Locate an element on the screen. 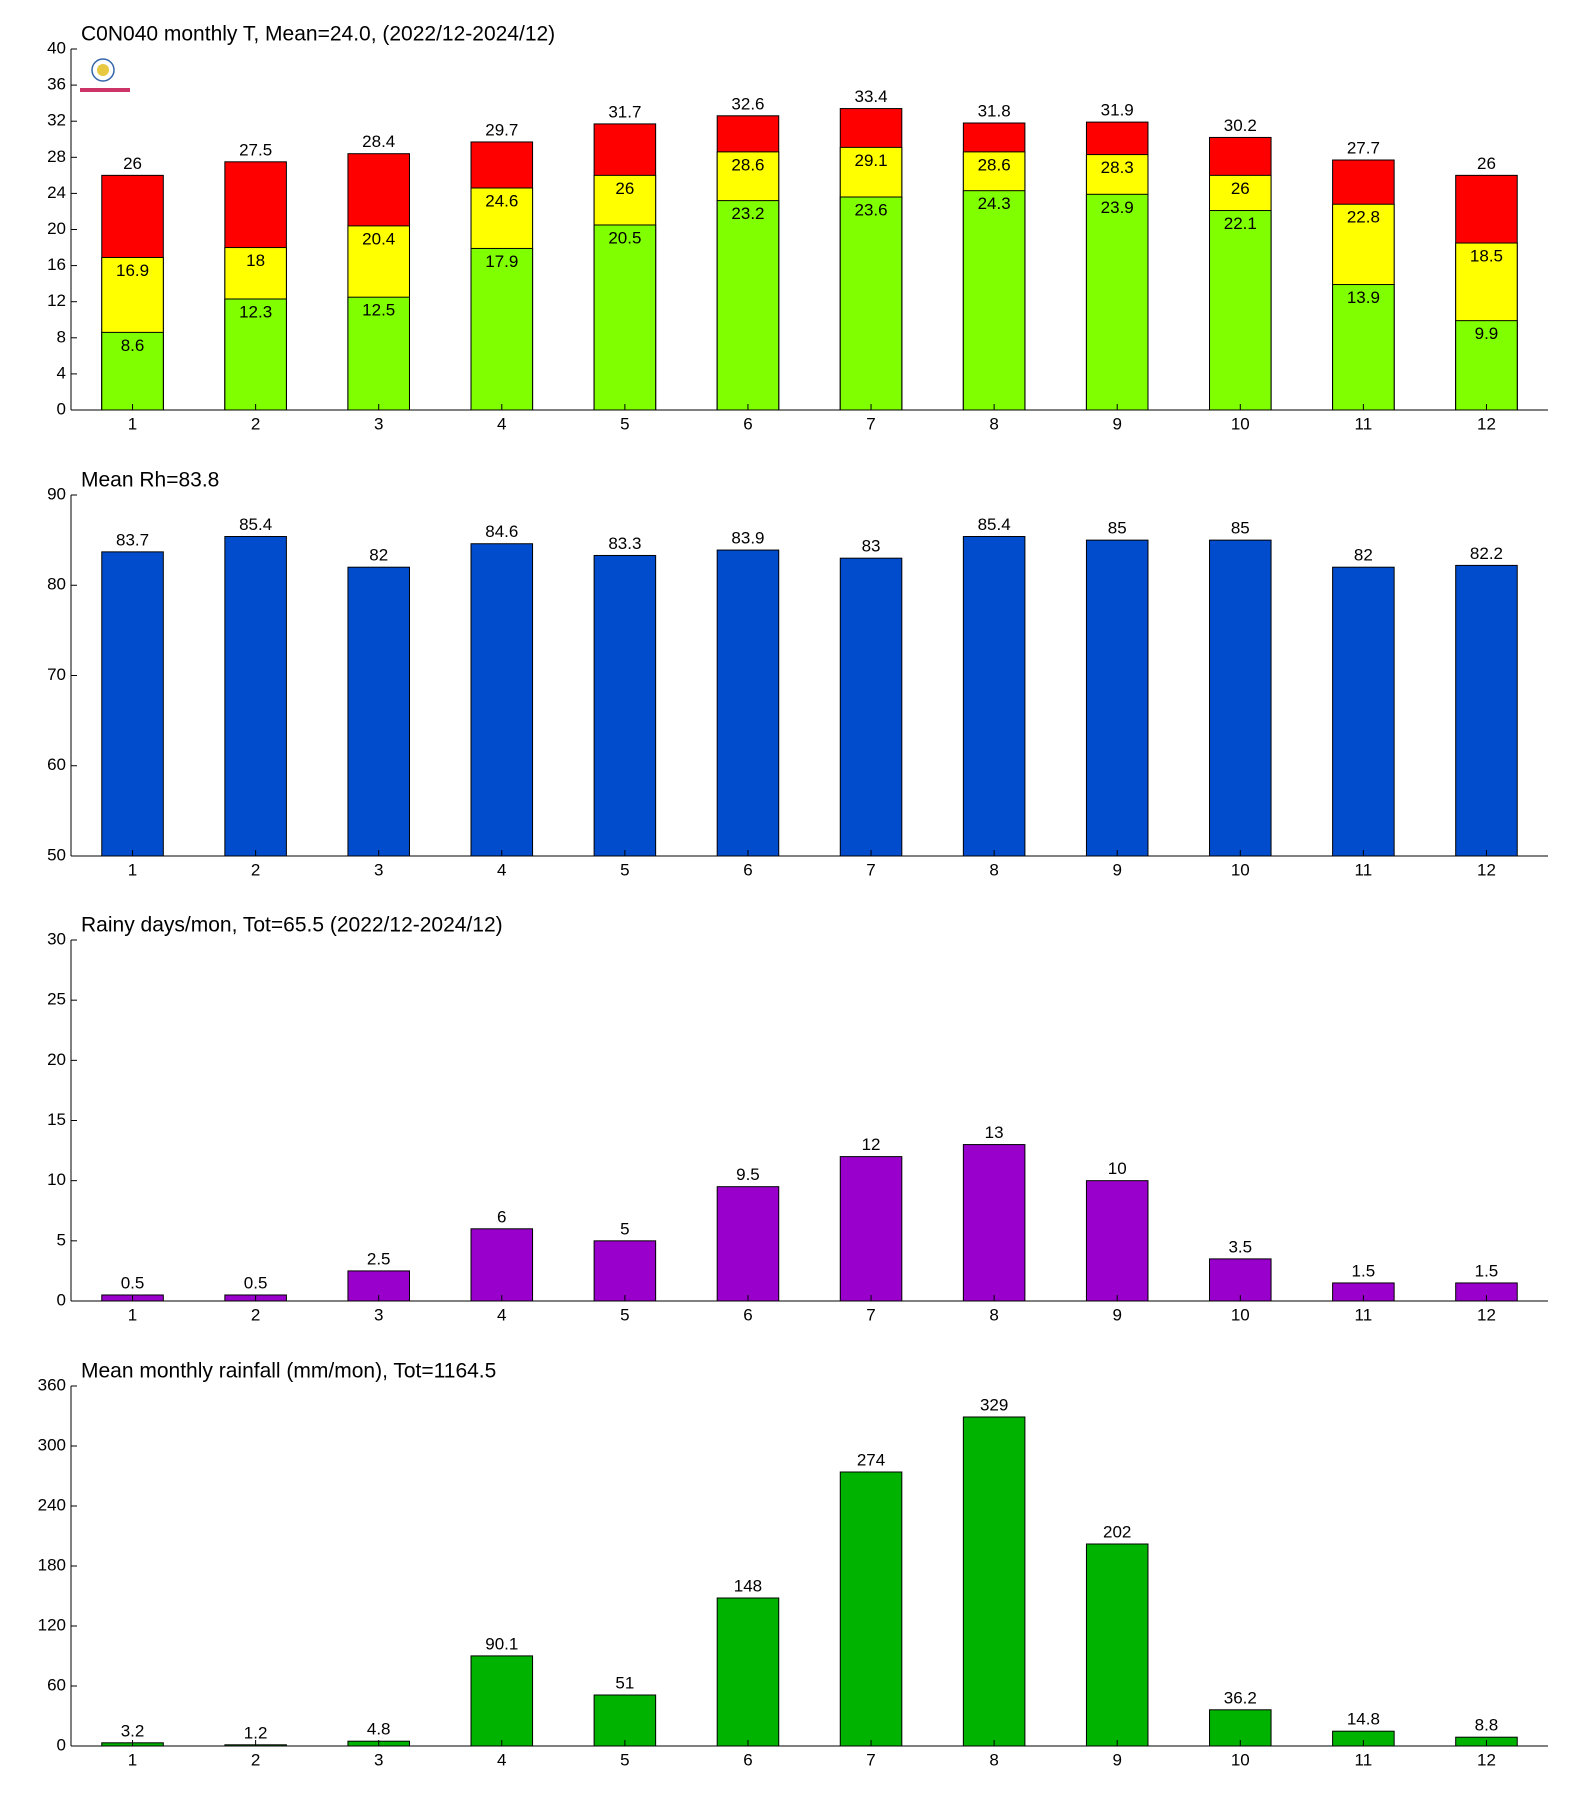 The image size is (1580, 1800). value-label: 9.9 is located at coordinates (1487, 333).